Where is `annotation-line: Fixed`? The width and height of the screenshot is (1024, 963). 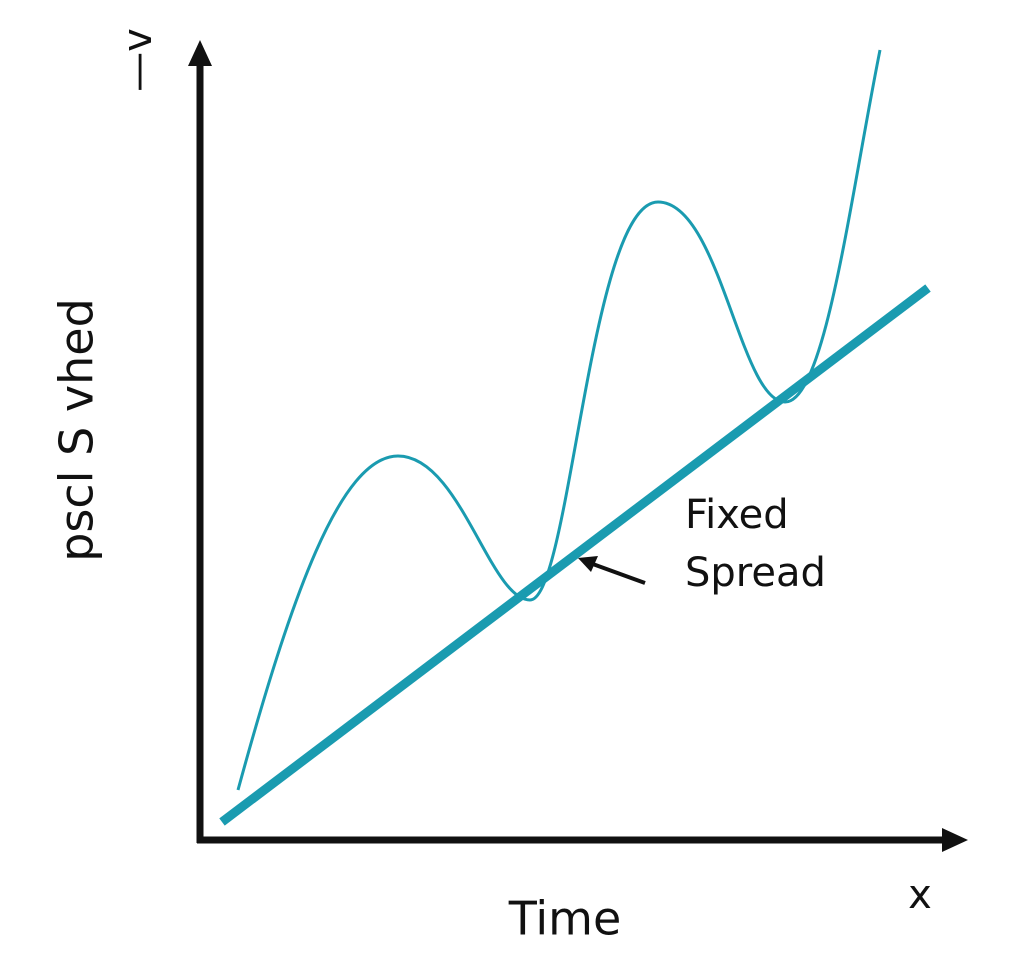
annotation-line: Fixed is located at coordinates (737, 515).